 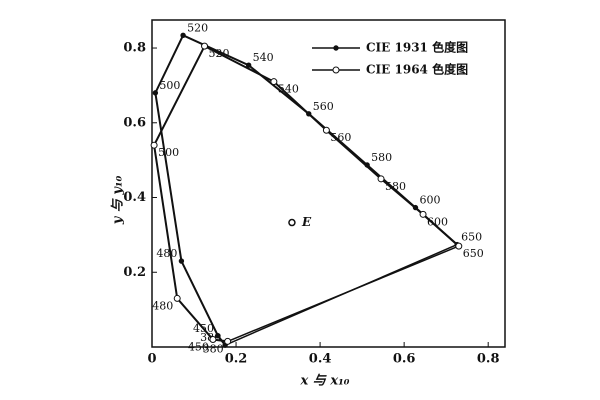 What do you see at coordinates (134, 122) in the screenshot?
I see `y-tick-label: 0.6` at bounding box center [134, 122].